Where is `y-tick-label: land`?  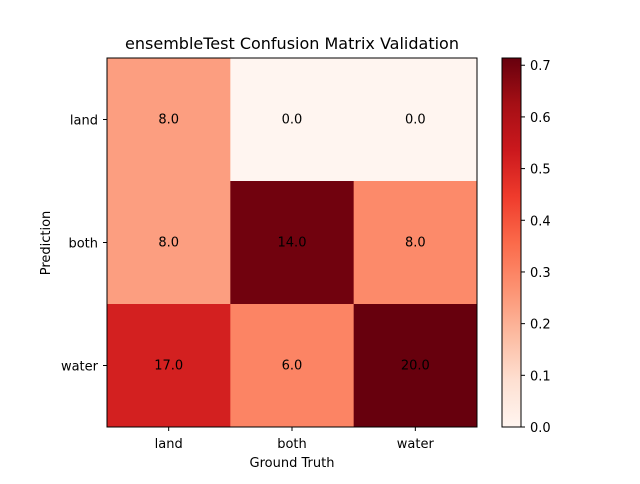
y-tick-label: land is located at coordinates (84, 121).